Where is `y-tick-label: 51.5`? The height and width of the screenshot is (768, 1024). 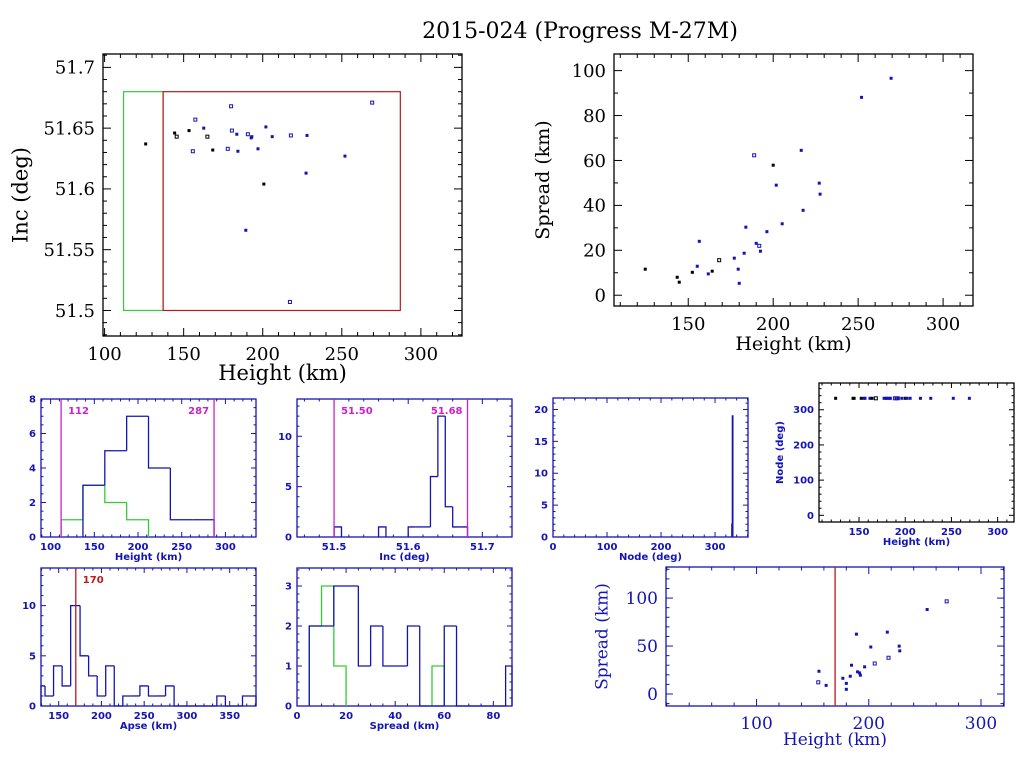 y-tick-label: 51.5 is located at coordinates (75, 311).